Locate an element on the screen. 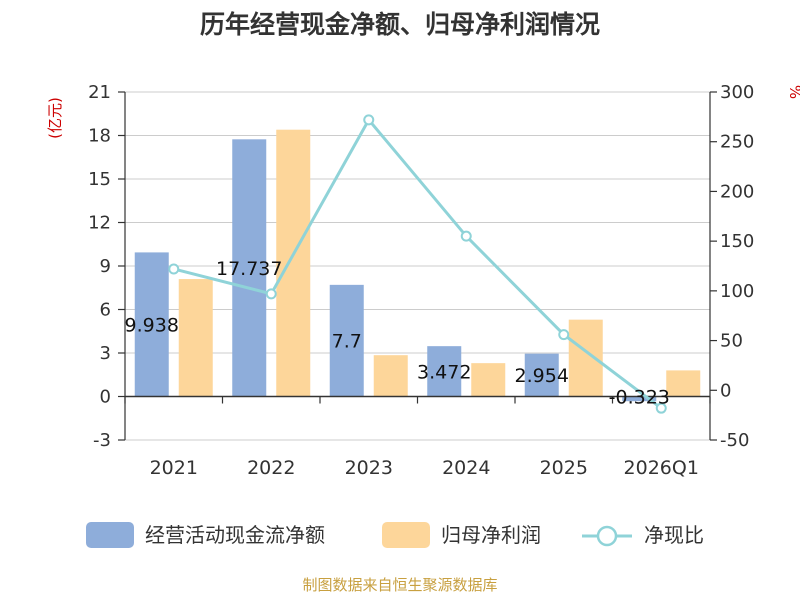 Image resolution: width=800 pixels, height=600 pixels. legend-label-operating-cash-flow: 经营活动现金流净额 is located at coordinates (235, 535).